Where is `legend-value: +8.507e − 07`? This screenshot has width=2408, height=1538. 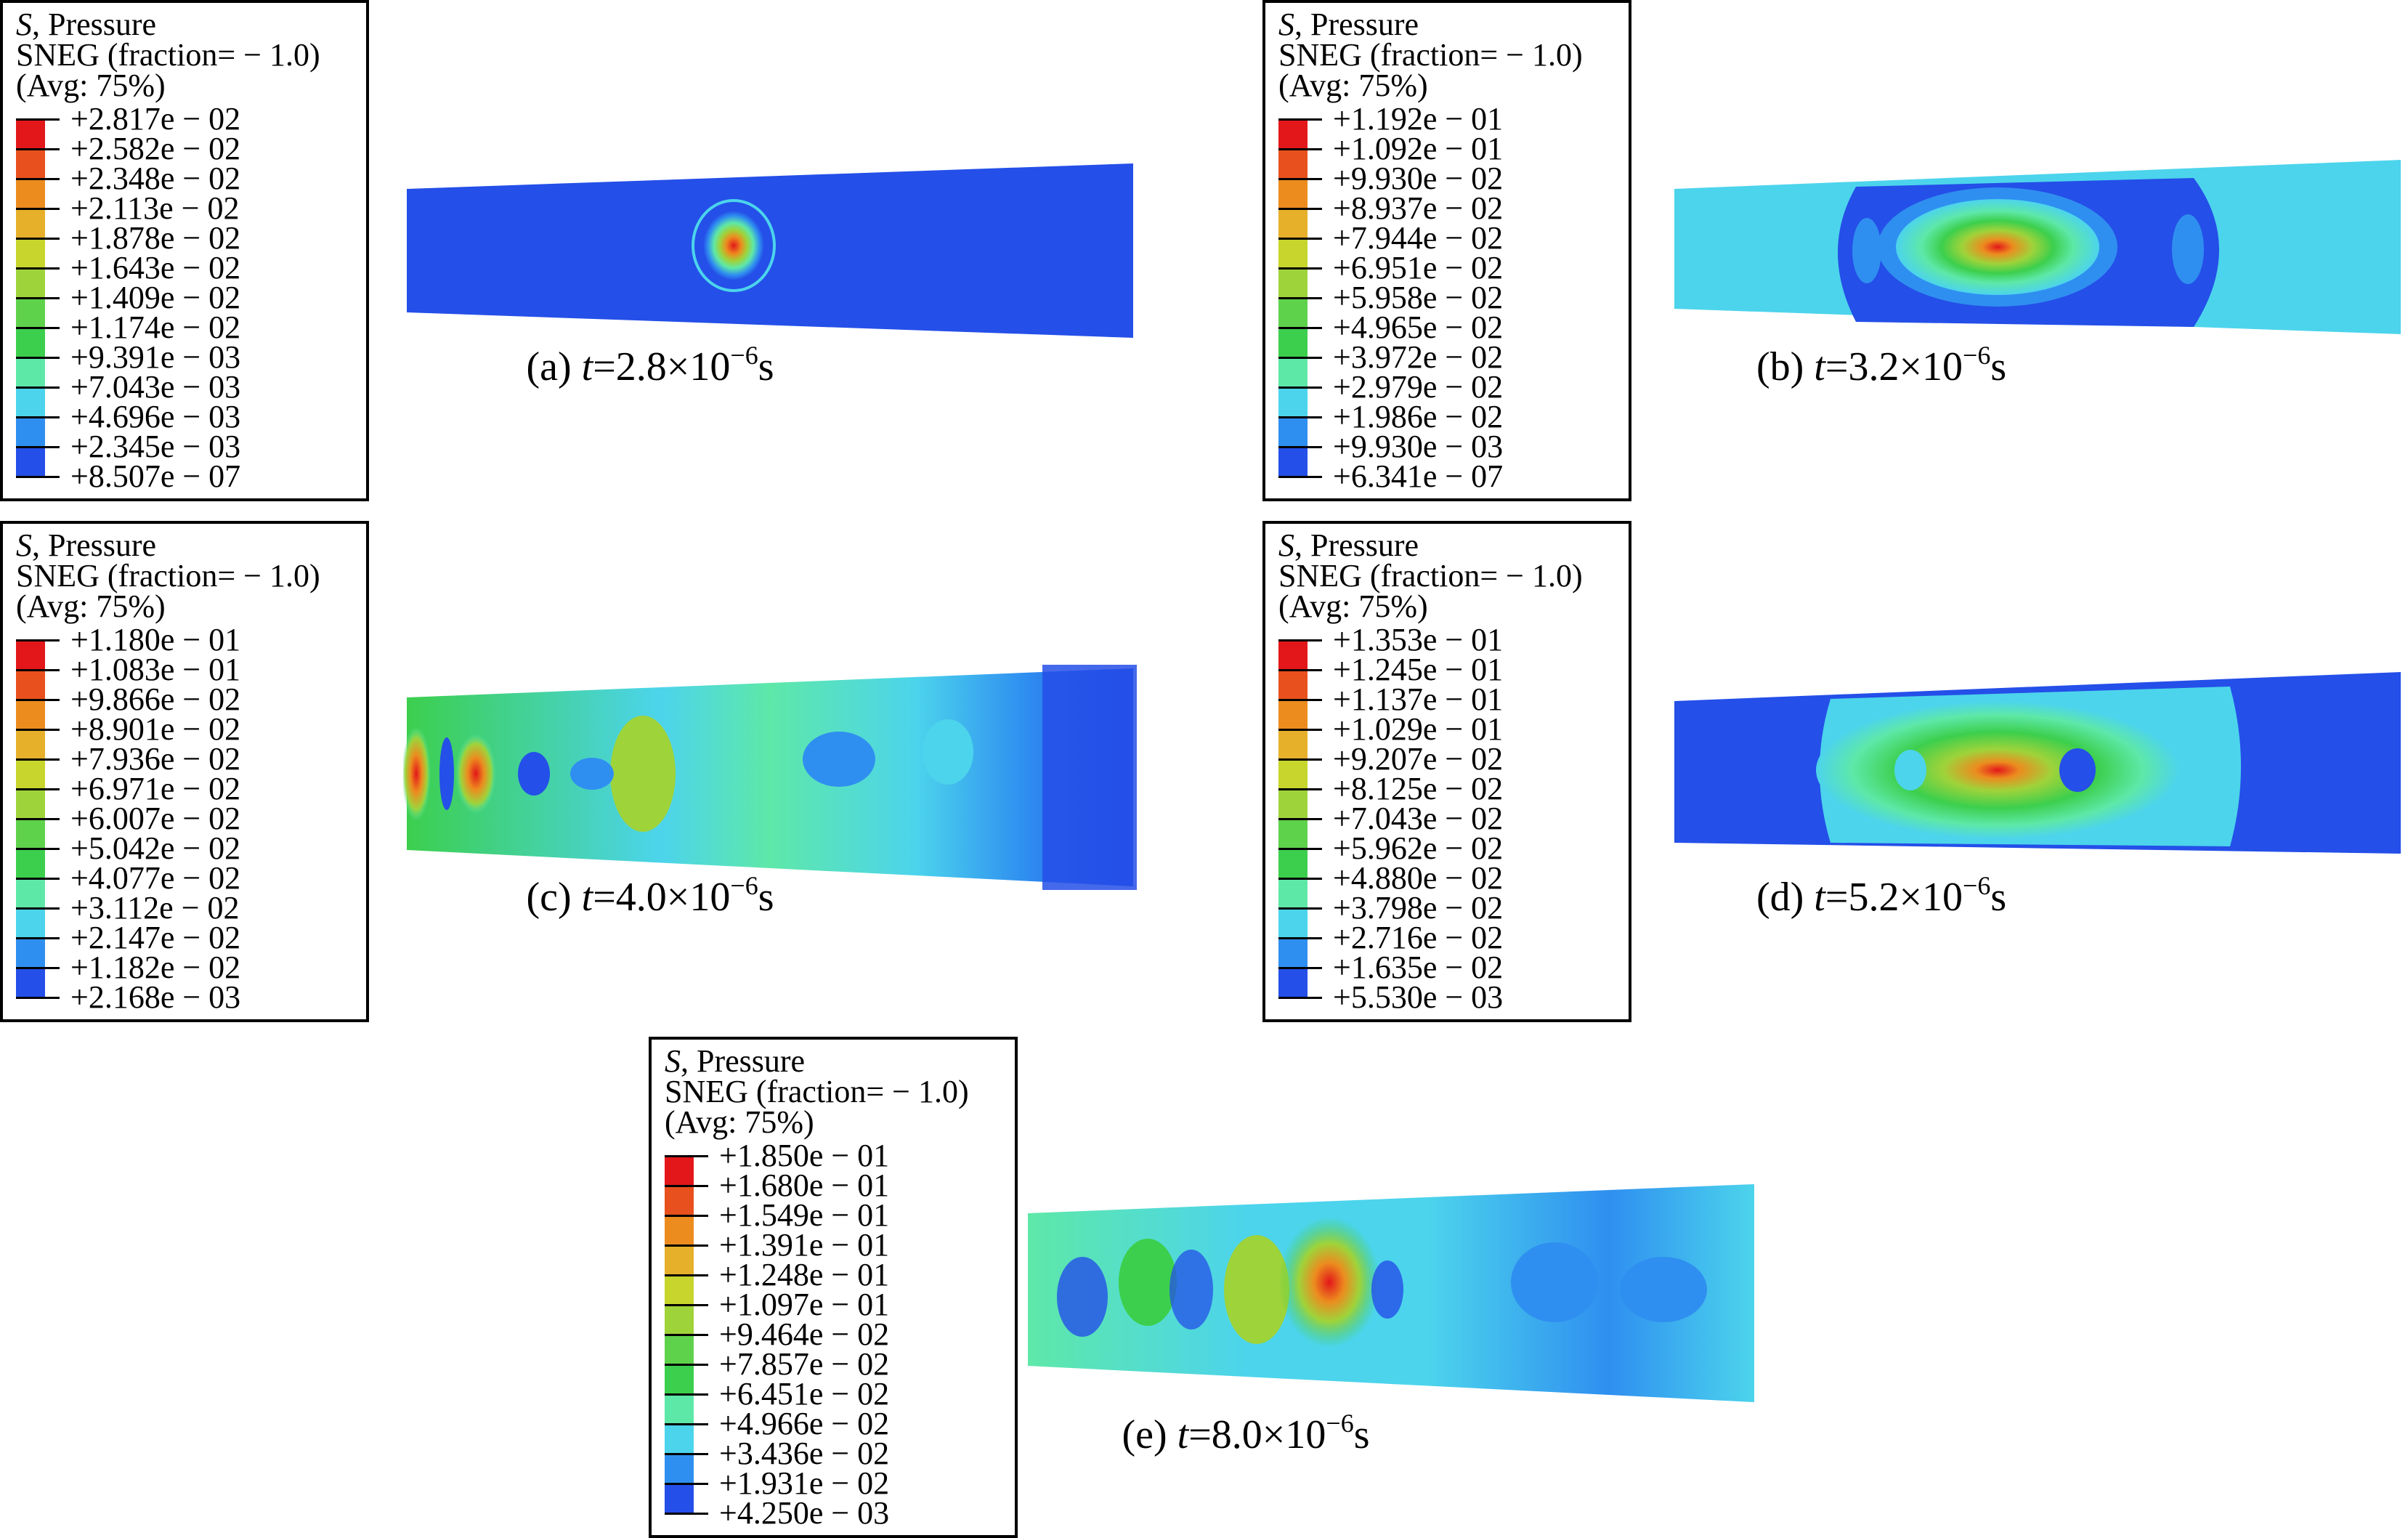
legend-value: +8.507e − 07 is located at coordinates (155, 476).